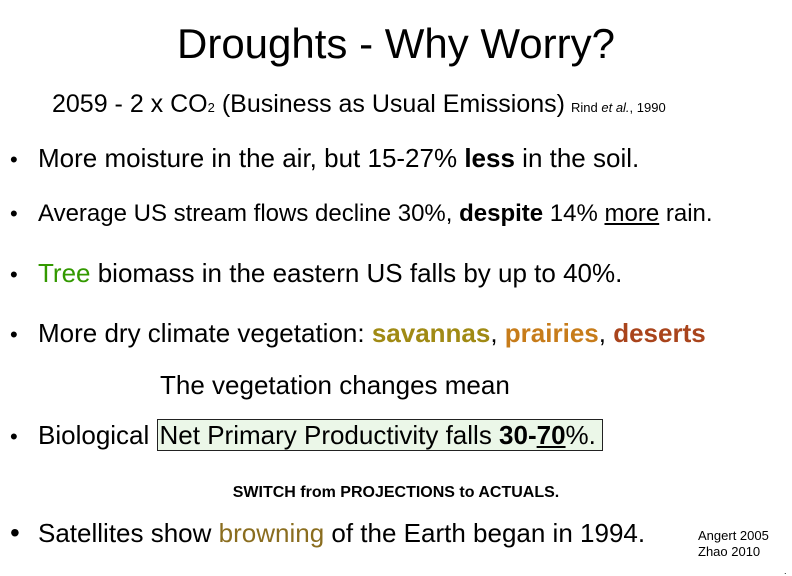  What do you see at coordinates (577, 158) in the screenshot?
I see `b1-text-b: in the soil.` at bounding box center [577, 158].